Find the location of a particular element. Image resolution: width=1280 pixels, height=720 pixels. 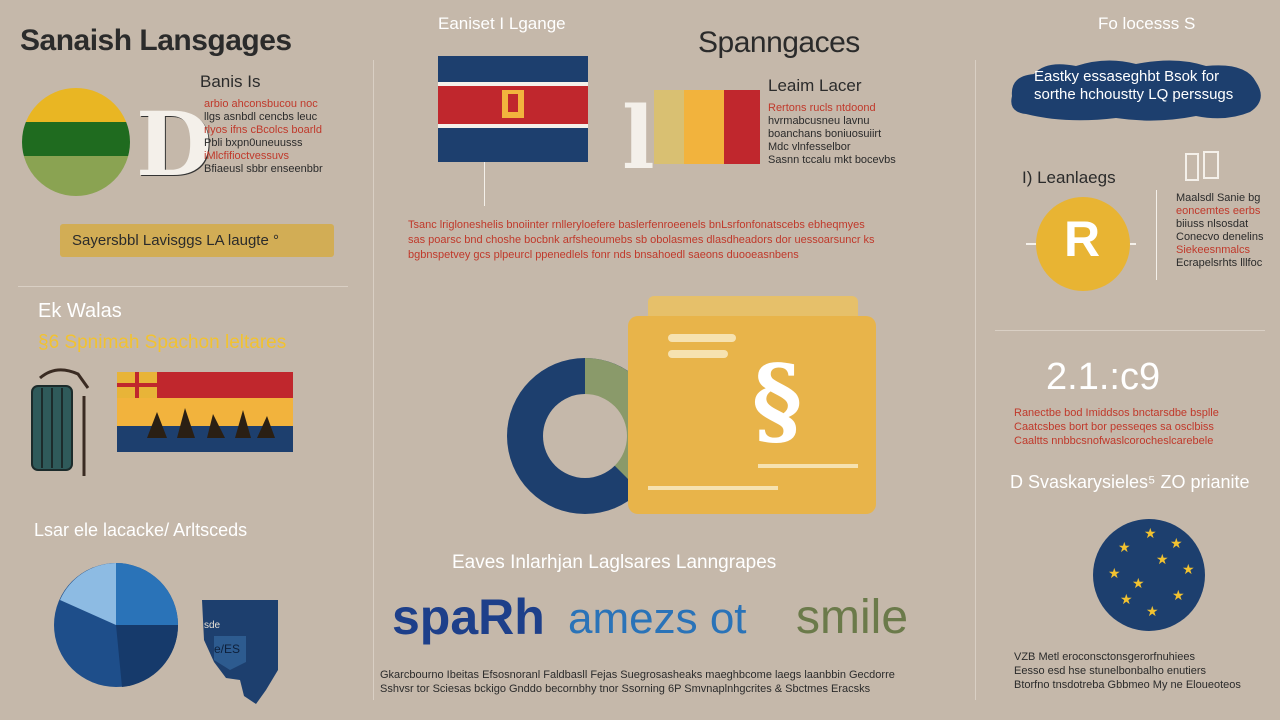

section2-subheading: §6 Spnimah Spachon leltares is located at coordinates (162, 342).